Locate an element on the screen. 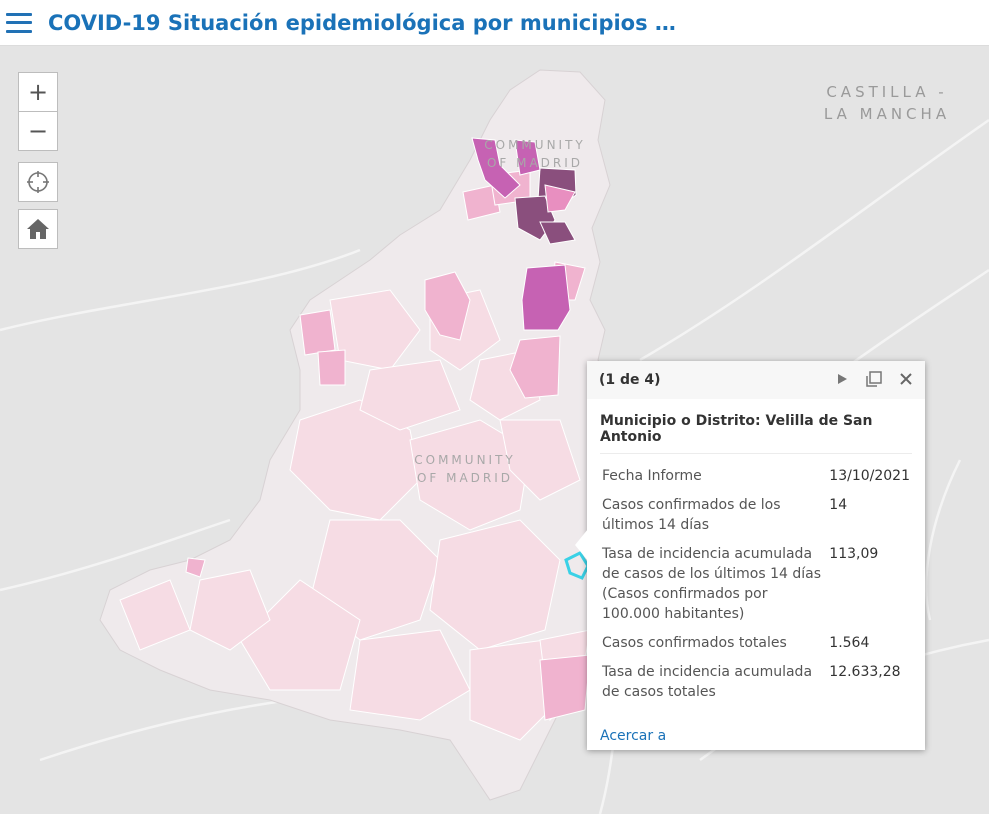 The height and width of the screenshot is (814, 989). attribute-key: Casos confirmados totales is located at coordinates (694, 643).